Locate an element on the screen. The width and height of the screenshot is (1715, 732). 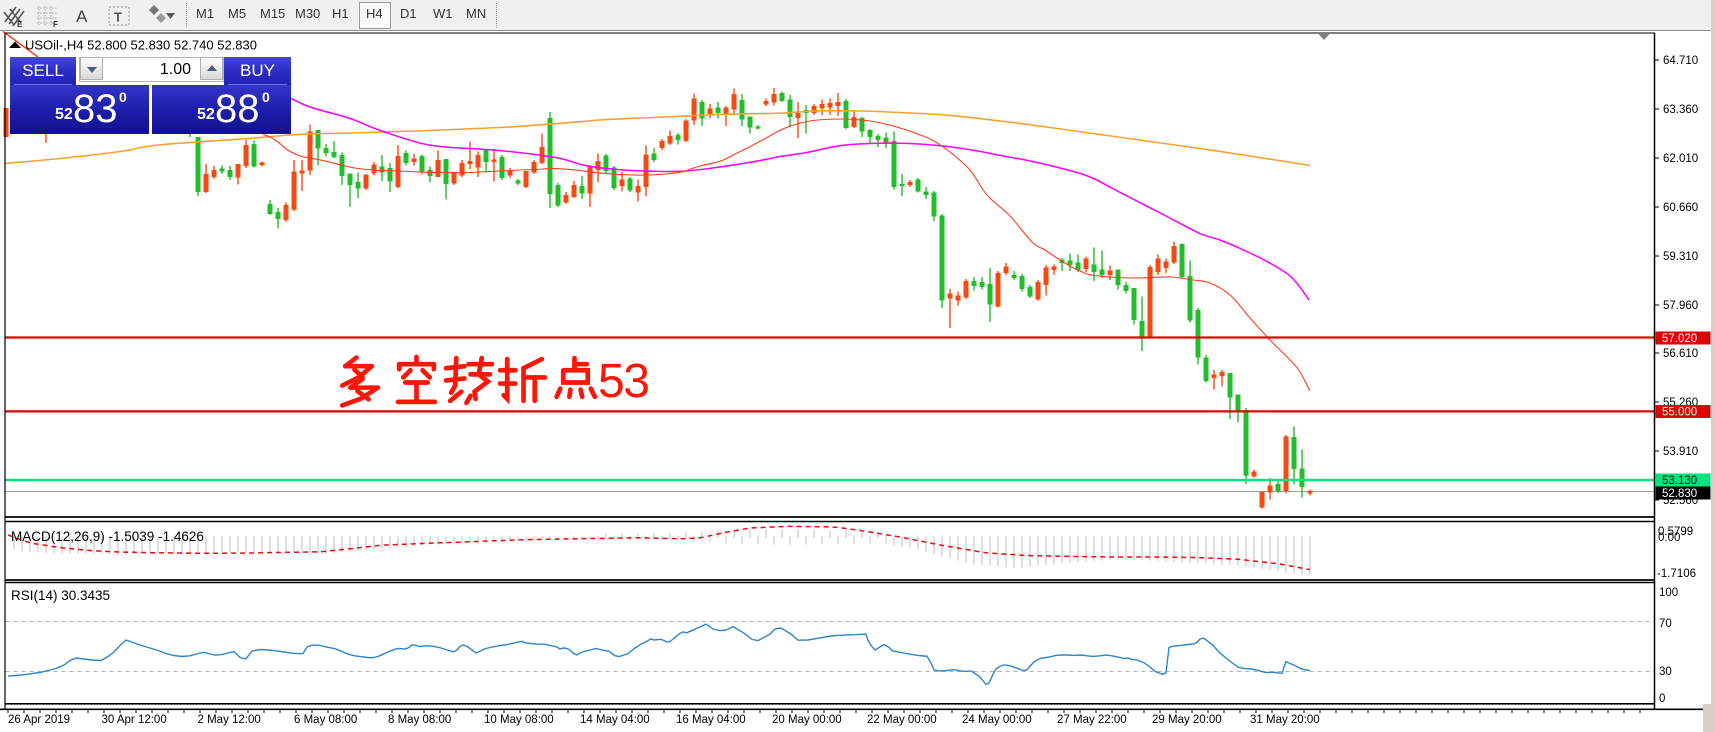
svg-text: 27 May 22:00 is located at coordinates (1092, 720).